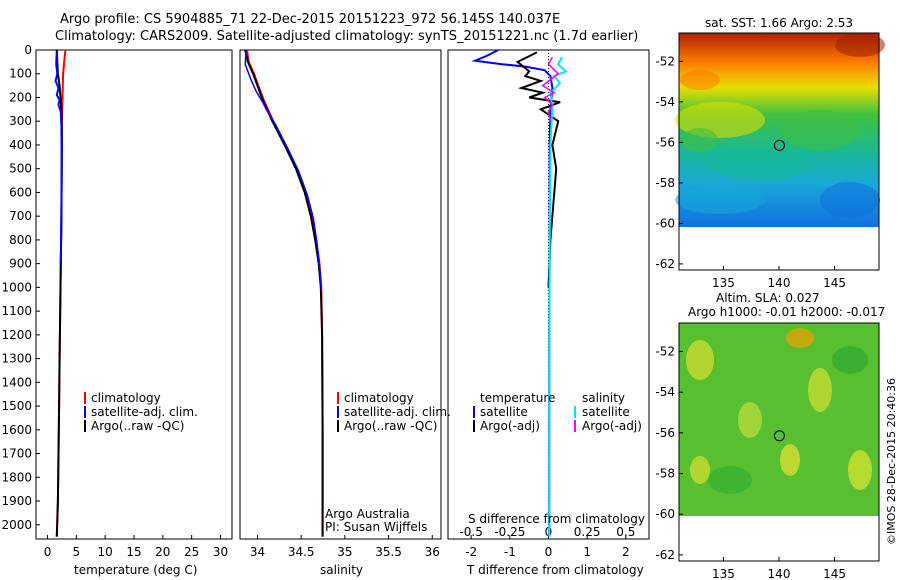 This screenshot has height=580, width=900. I want to click on salinity-xlabel: salinity, so click(342, 570).